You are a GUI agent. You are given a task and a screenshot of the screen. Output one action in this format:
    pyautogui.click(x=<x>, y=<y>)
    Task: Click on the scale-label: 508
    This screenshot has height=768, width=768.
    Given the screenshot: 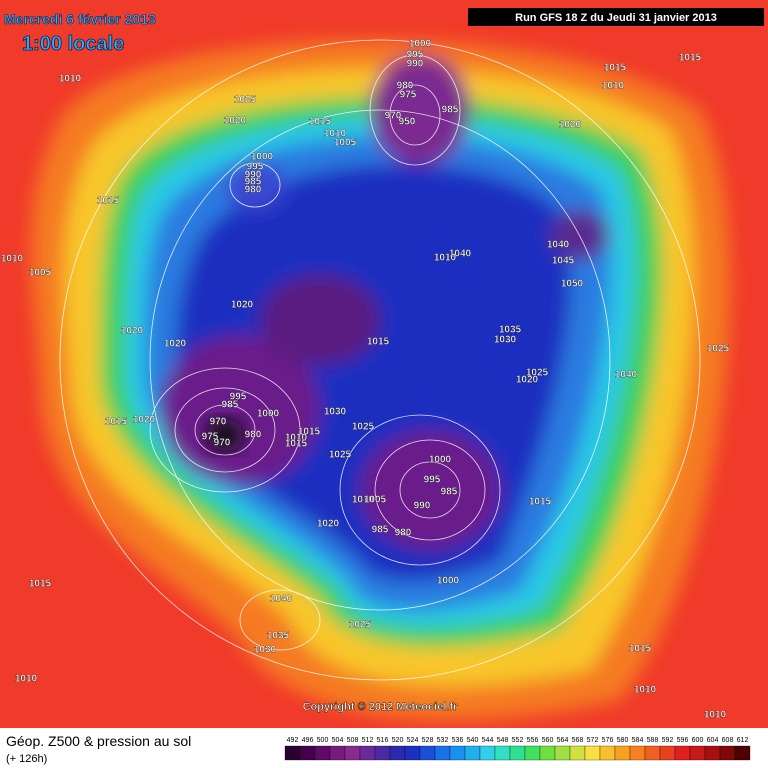 What is the action you would take?
    pyautogui.click(x=353, y=740)
    